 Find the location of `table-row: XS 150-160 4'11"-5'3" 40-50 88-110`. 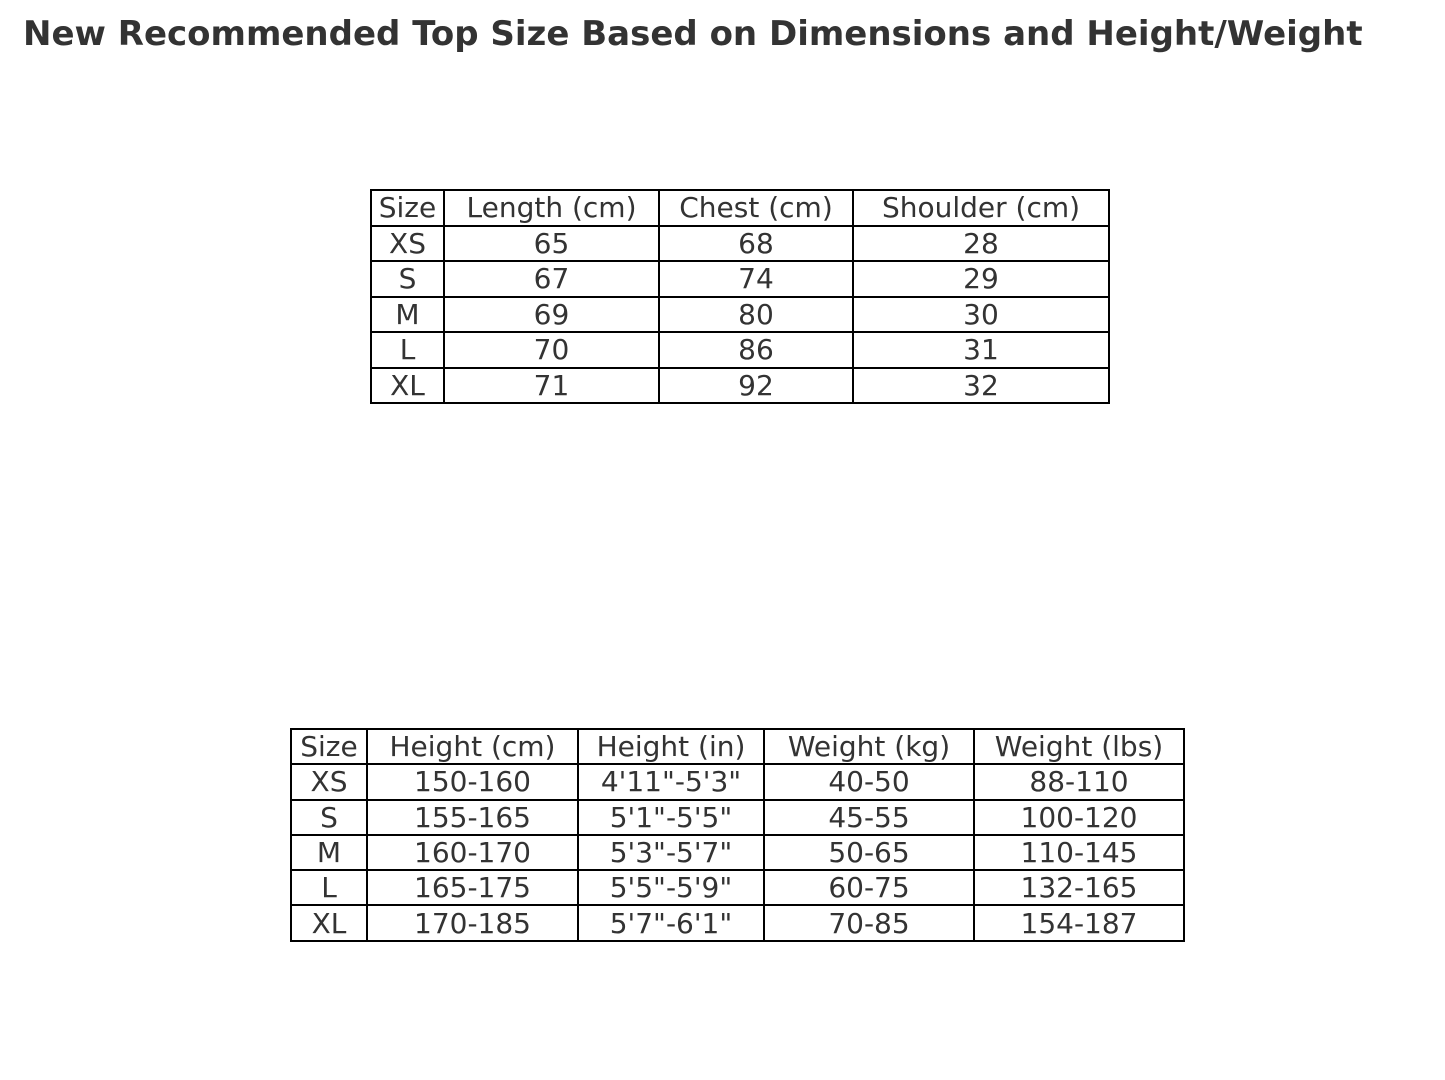

table-row: XS 150-160 4'11"-5'3" 40-50 88-110 is located at coordinates (737, 782).